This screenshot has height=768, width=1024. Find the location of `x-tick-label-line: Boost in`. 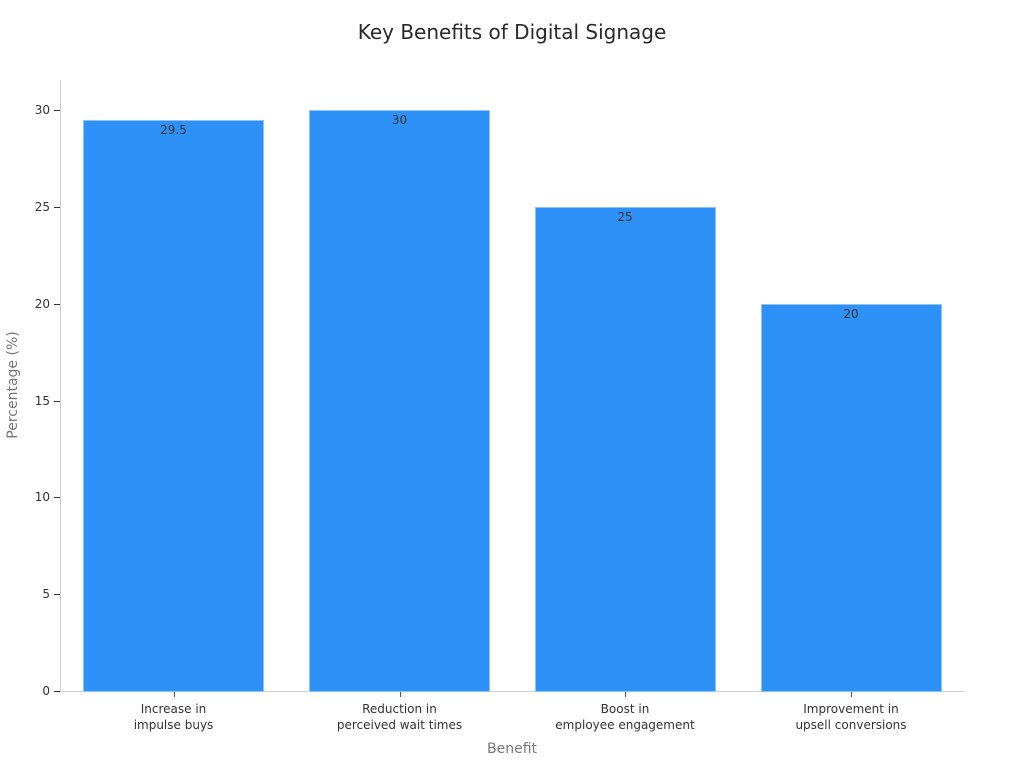

x-tick-label-line: Boost in is located at coordinates (625, 709).